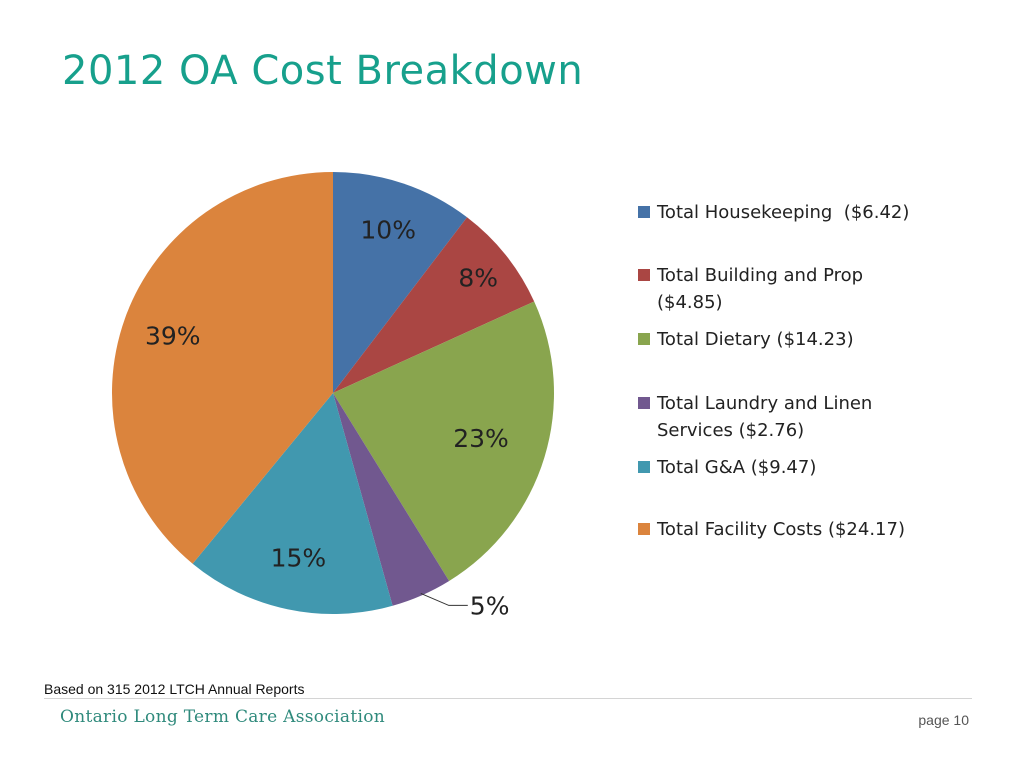 The height and width of the screenshot is (768, 1024). Describe the element at coordinates (323, 71) in the screenshot. I see `slide-title: 2012 OA Cost Breakdown` at that location.